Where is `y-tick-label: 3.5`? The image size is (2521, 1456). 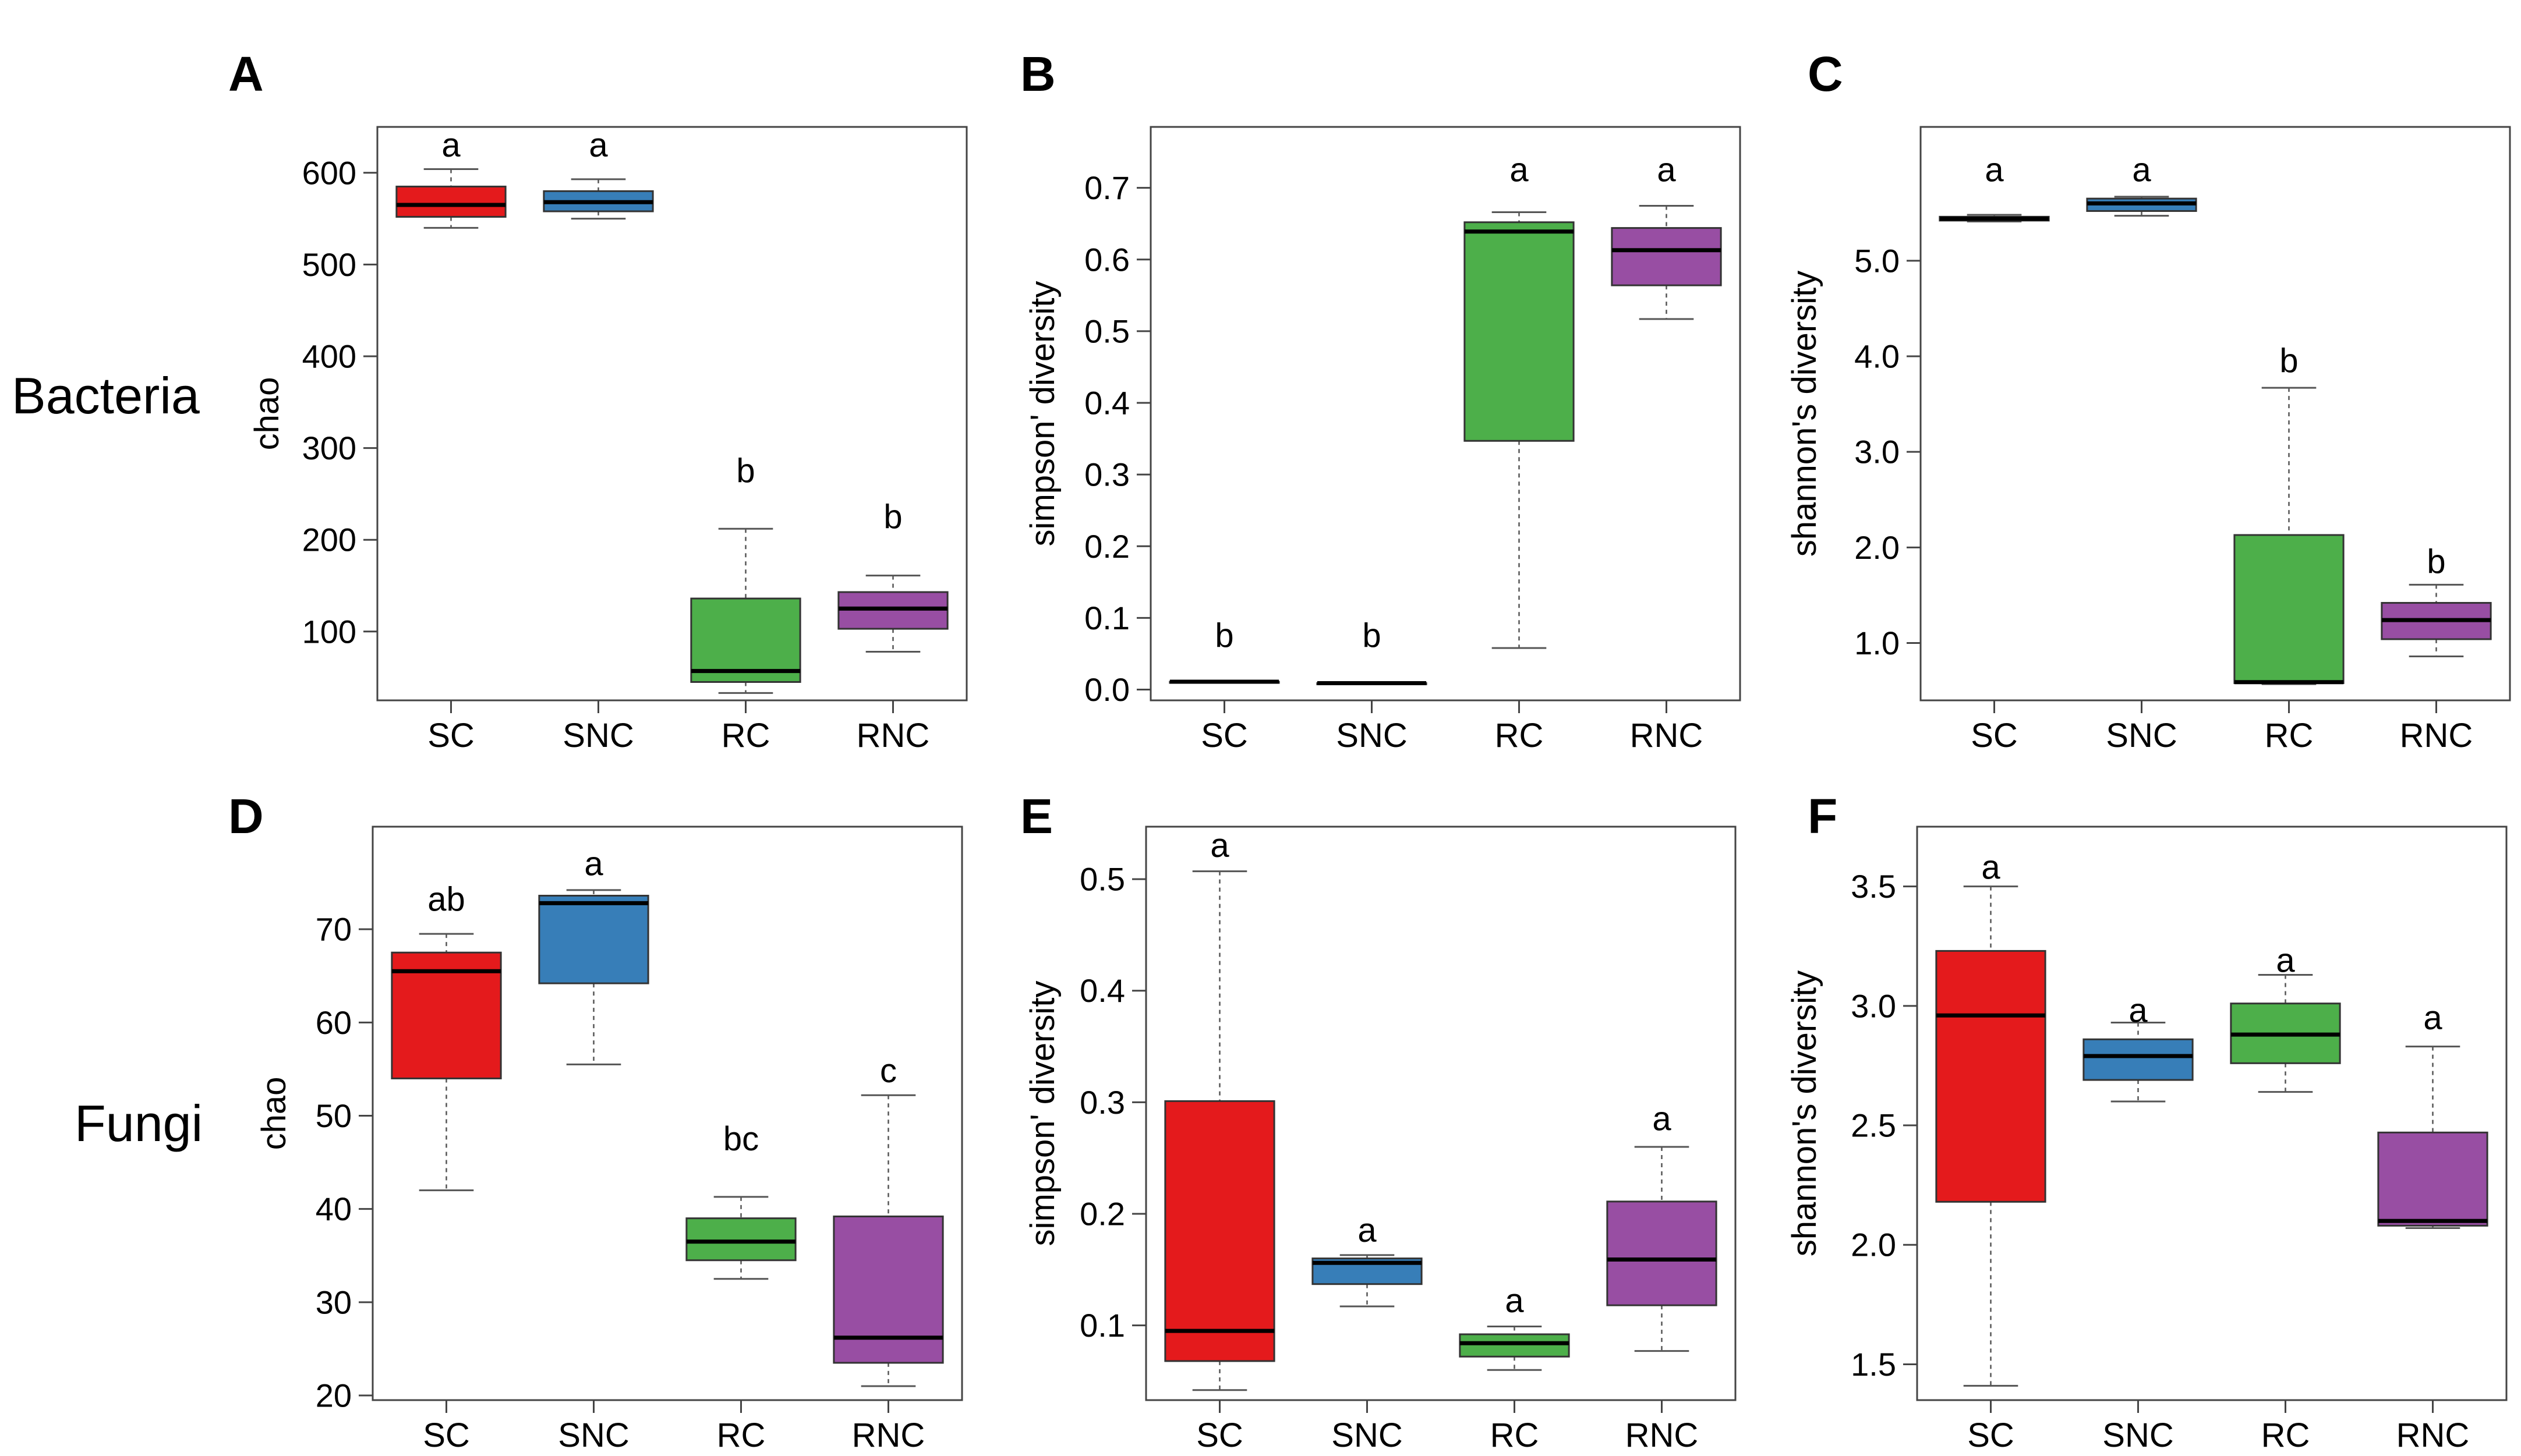
y-tick-label: 3.5 is located at coordinates (1873, 886).